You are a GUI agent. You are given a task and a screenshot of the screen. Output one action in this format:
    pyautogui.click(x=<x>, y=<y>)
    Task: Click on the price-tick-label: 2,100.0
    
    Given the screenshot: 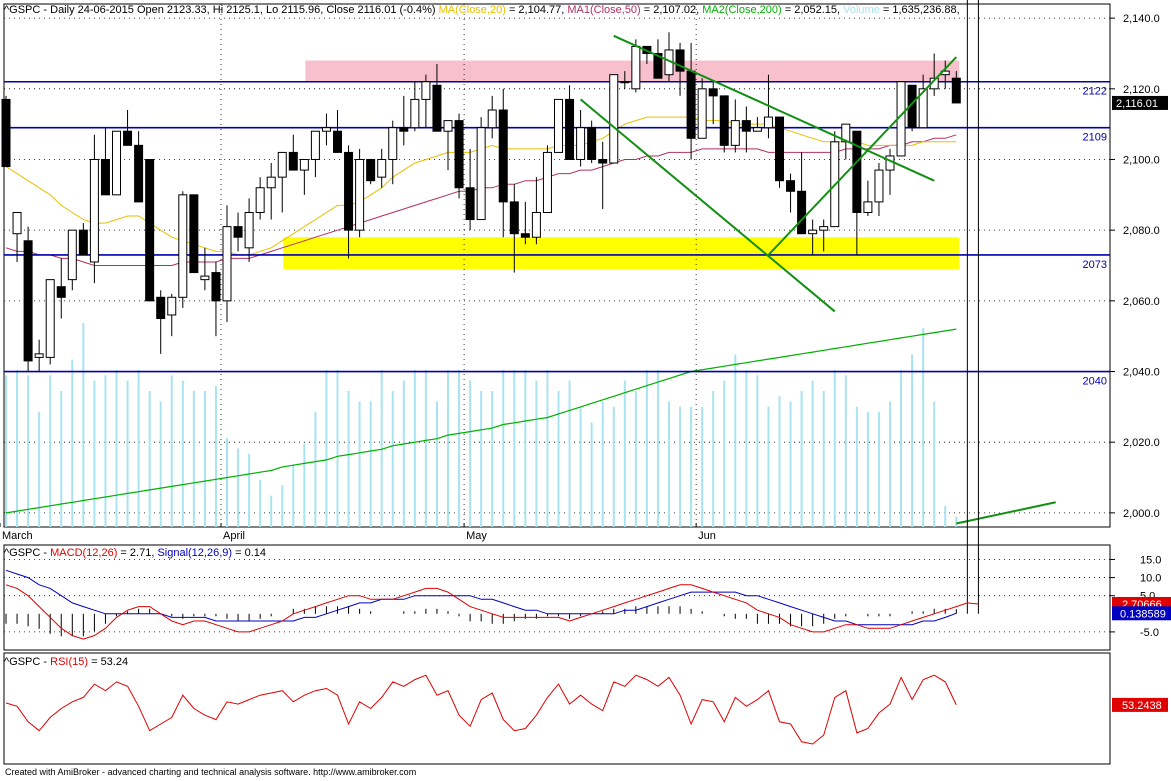 What is the action you would take?
    pyautogui.click(x=1141, y=160)
    